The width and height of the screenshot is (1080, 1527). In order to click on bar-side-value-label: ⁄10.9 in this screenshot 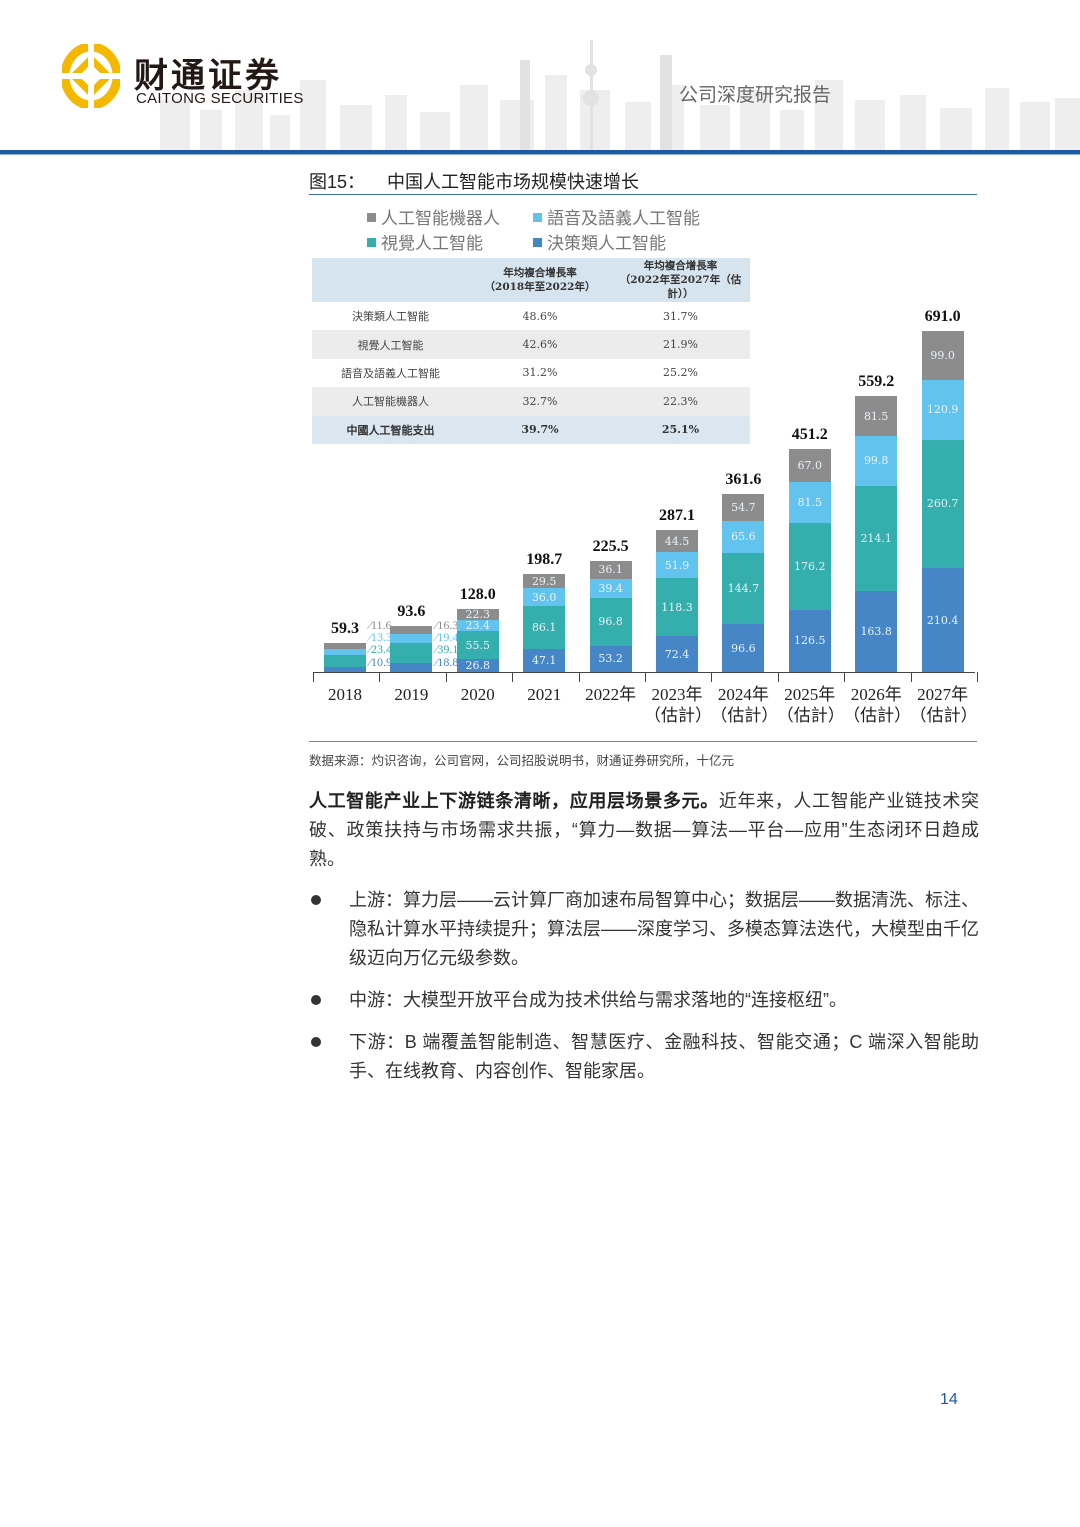, I will do `click(381, 661)`.